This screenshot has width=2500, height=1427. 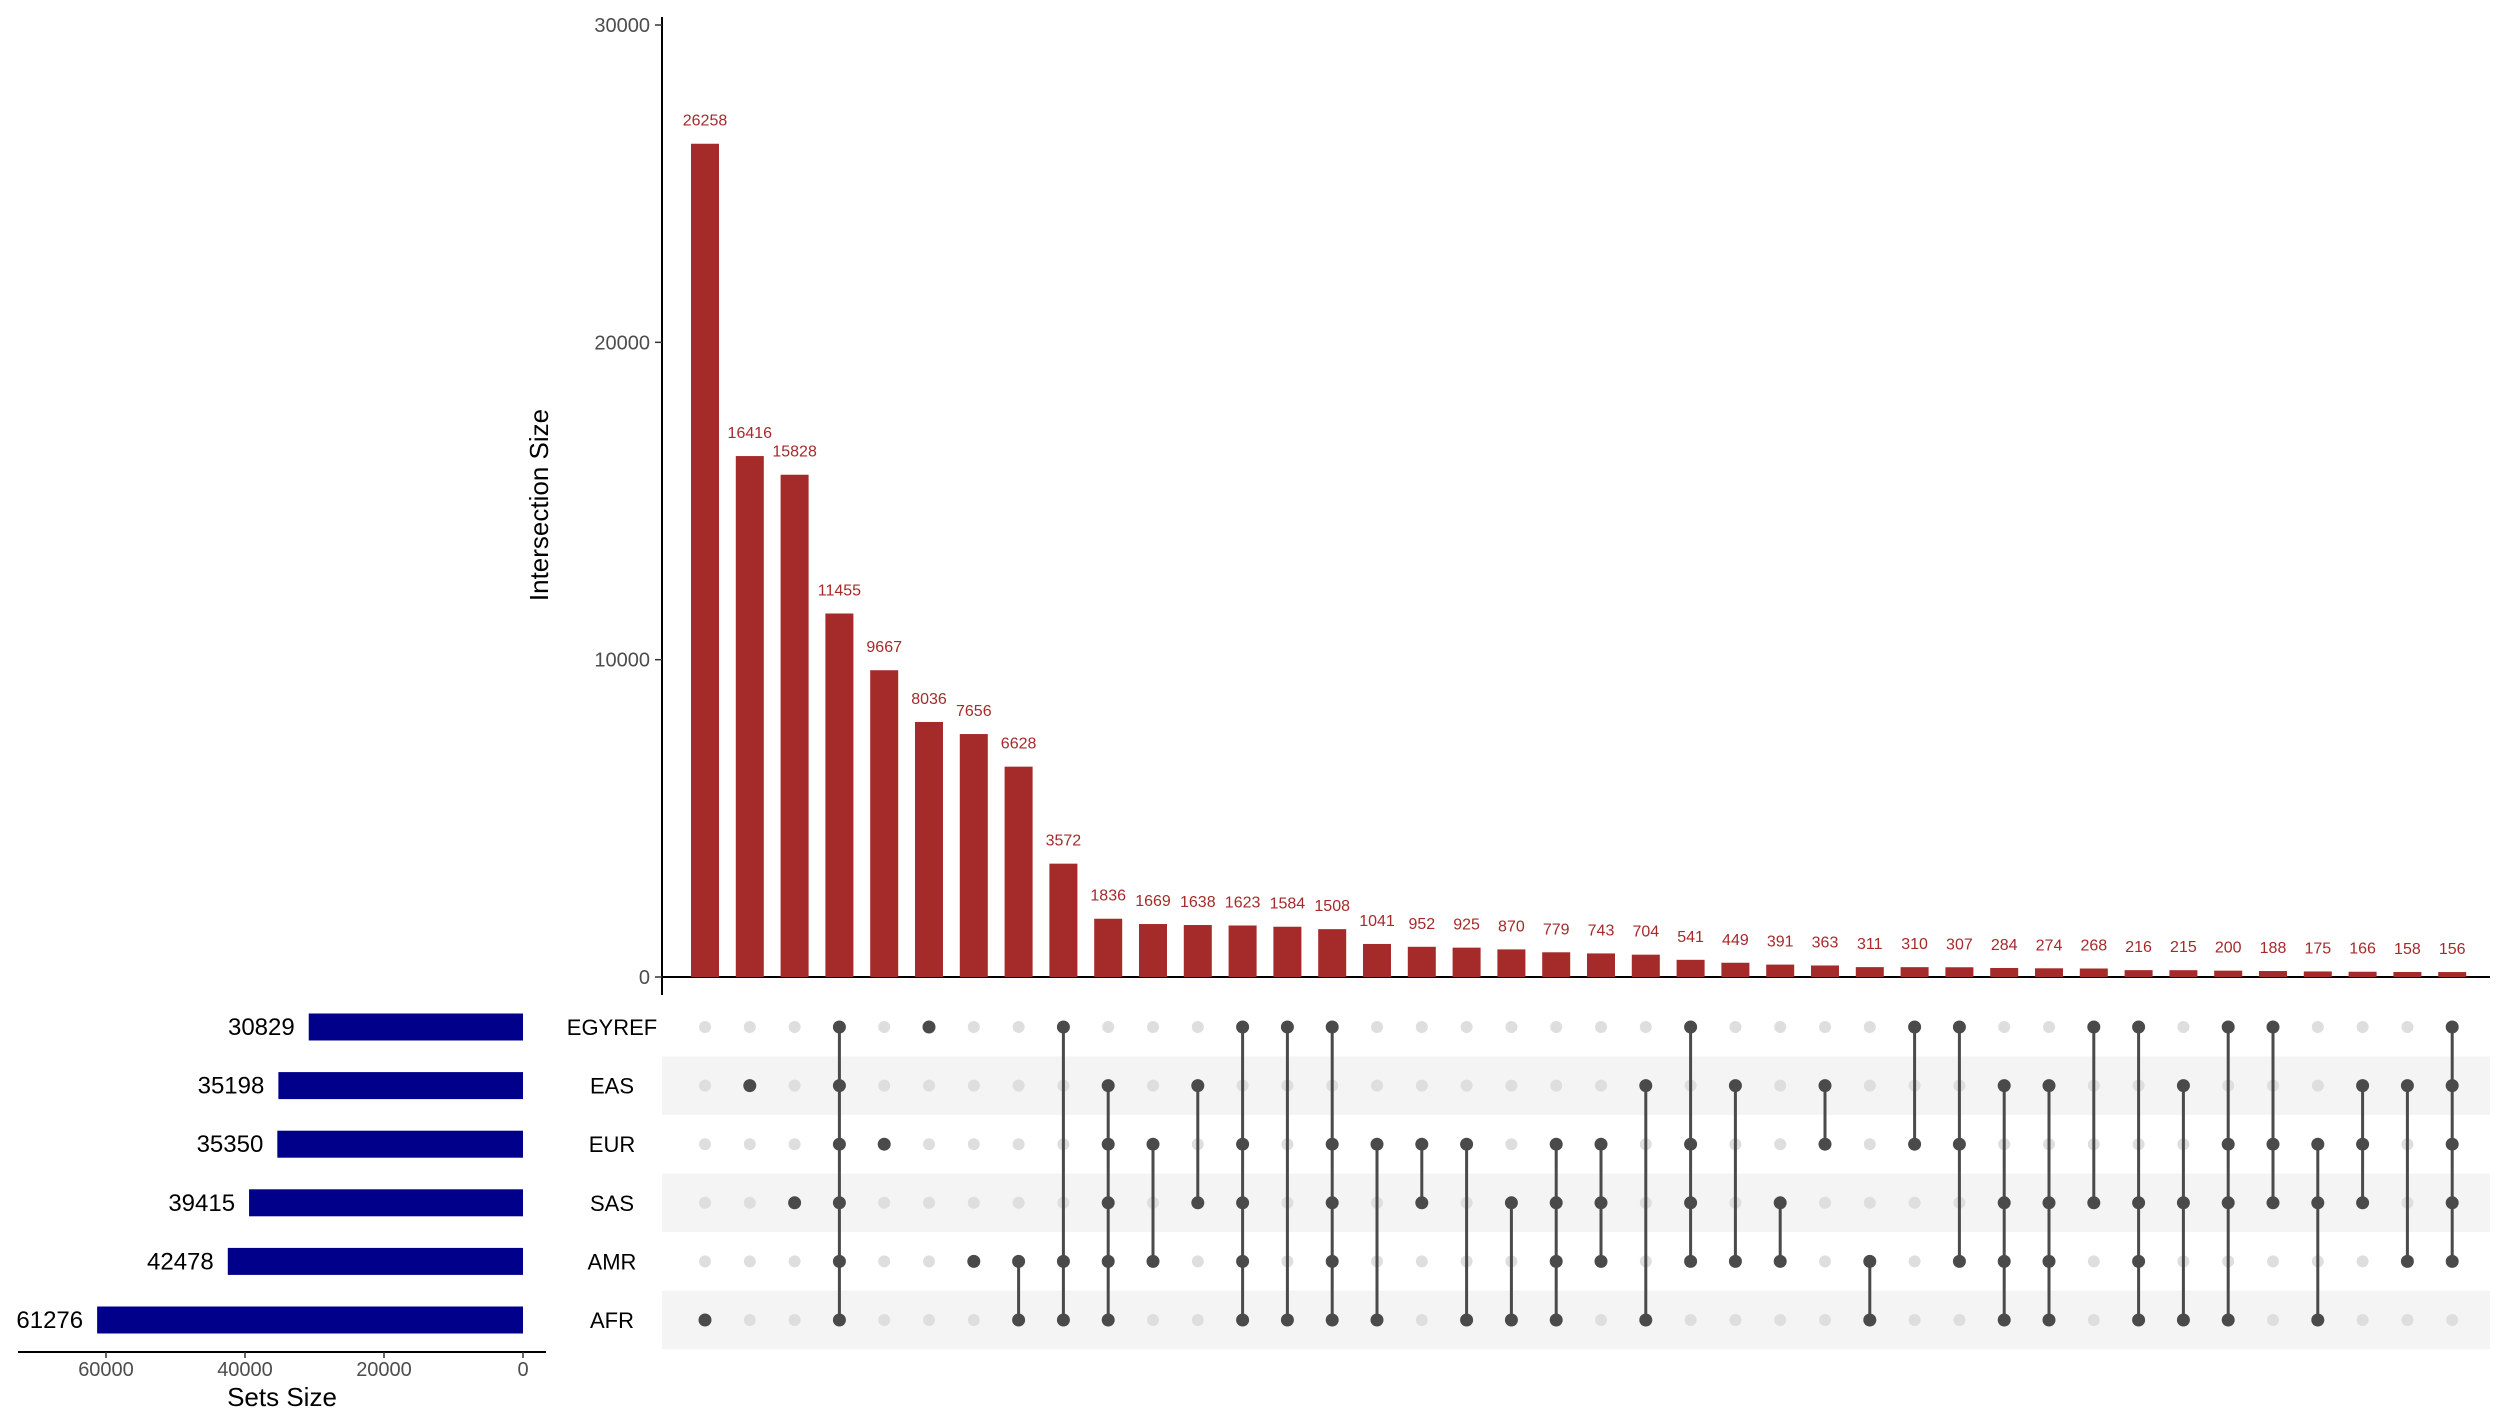 I want to click on intersection-bar-label: 704, so click(x=1645, y=932).